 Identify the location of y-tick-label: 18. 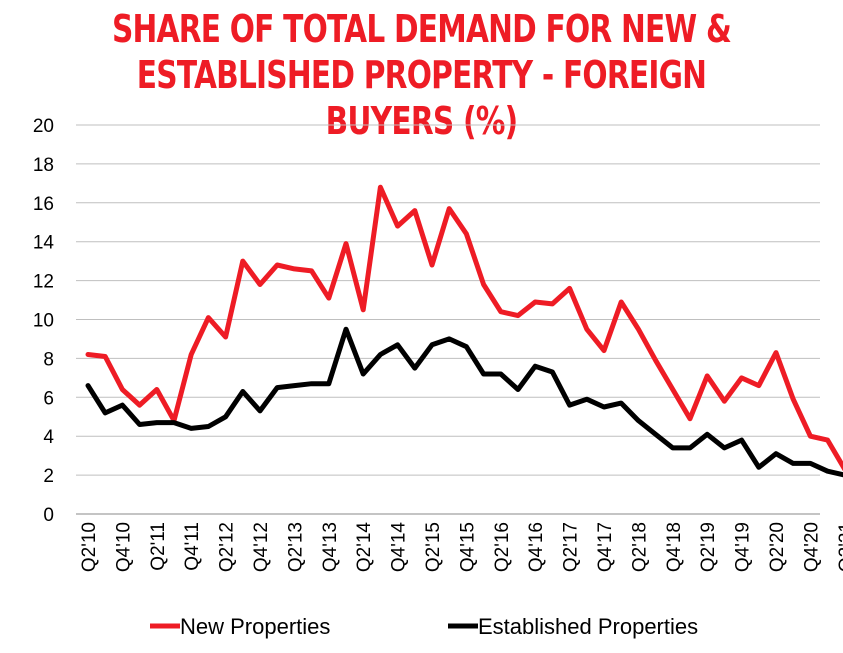
(43, 165).